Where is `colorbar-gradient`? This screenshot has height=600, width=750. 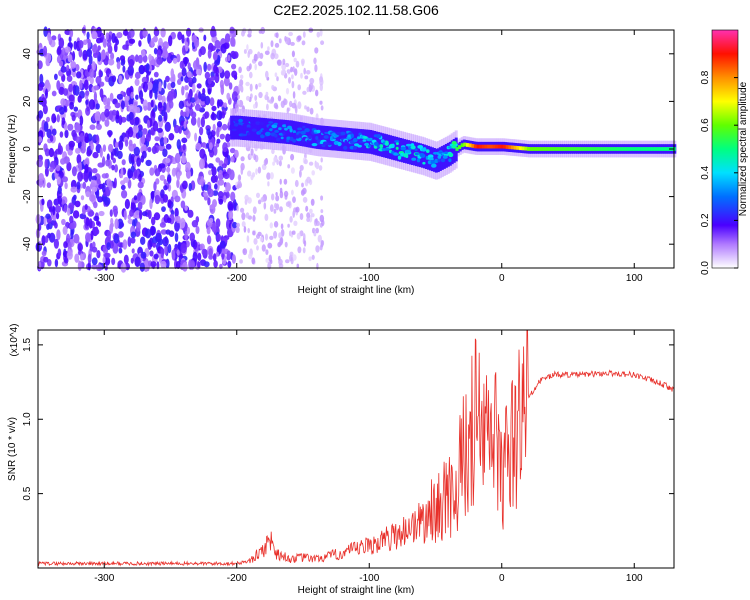 colorbar-gradient is located at coordinates (725, 149).